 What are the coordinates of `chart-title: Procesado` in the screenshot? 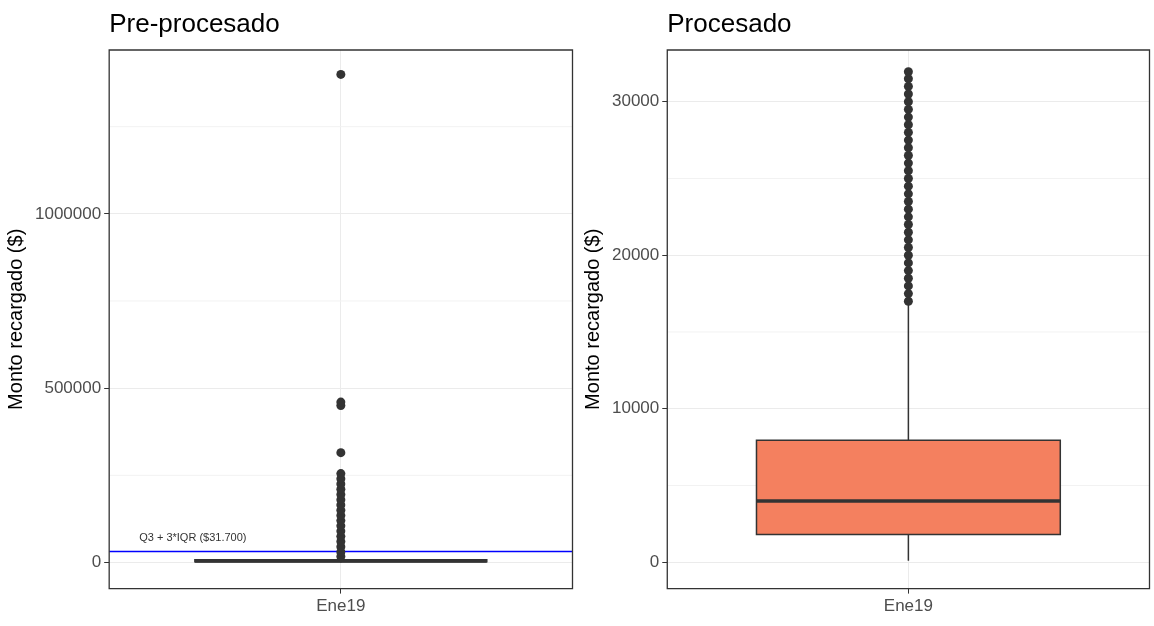 It's located at (729, 23).